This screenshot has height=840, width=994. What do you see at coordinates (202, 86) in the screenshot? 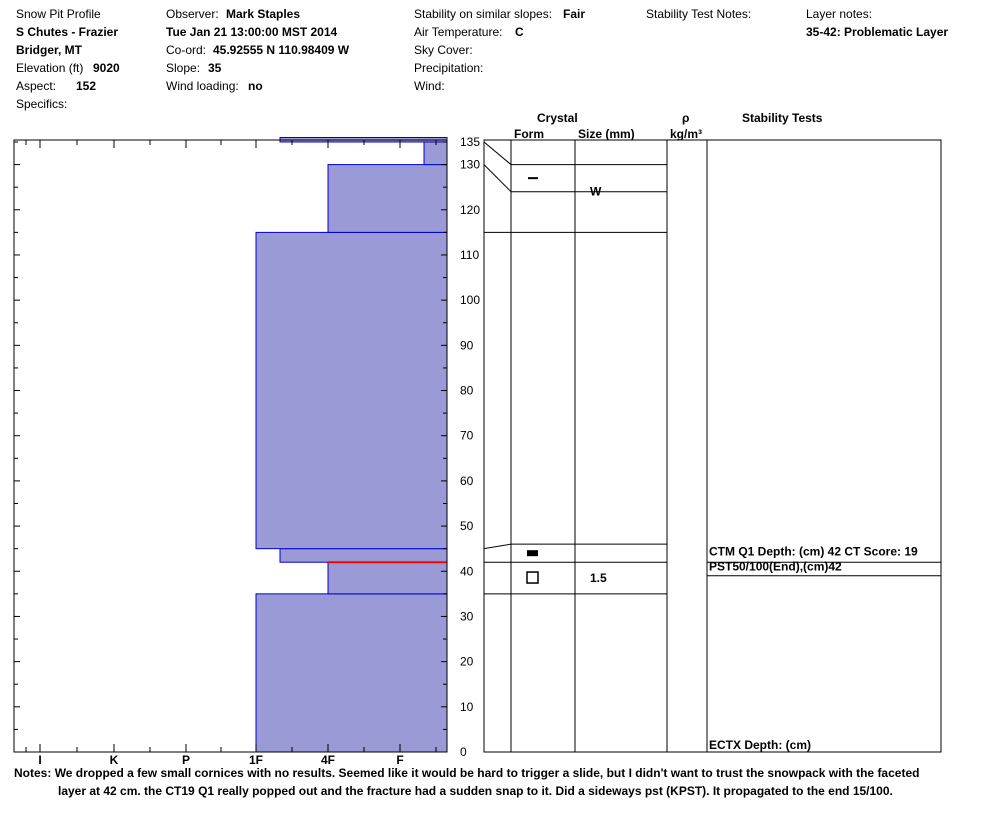
I see `wind-loading-label: Wind loading:` at bounding box center [202, 86].